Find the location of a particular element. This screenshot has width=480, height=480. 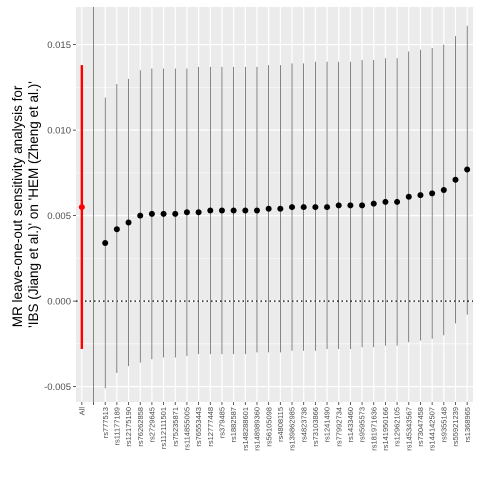

x-tick-label: rs144142507 is located at coordinates (432, 429).